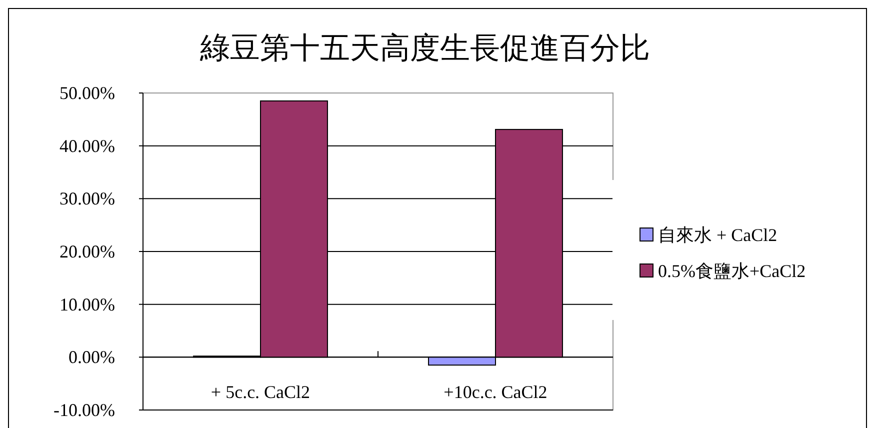  What do you see at coordinates (87, 146) in the screenshot?
I see `y-tick-label: 40.00%` at bounding box center [87, 146].